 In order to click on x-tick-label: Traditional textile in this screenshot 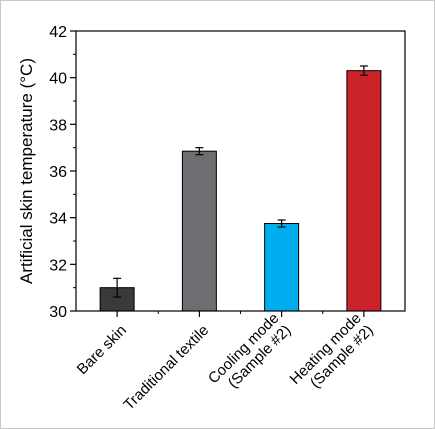, I will do `click(166, 368)`.